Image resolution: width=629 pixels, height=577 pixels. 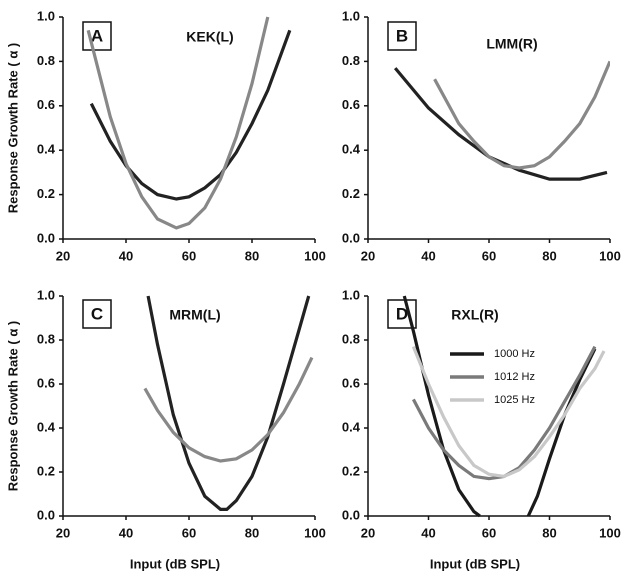 What do you see at coordinates (474, 315) in the screenshot?
I see `panel-title: RXL(R)` at bounding box center [474, 315].